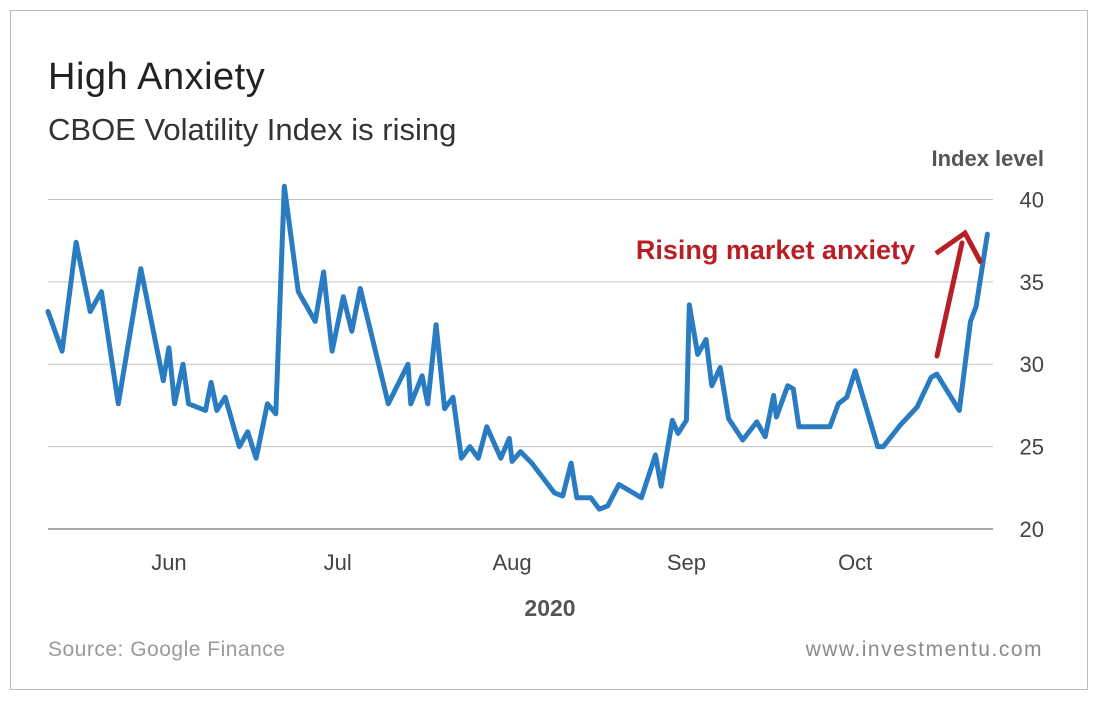 Image resolution: width=1101 pixels, height=702 pixels. I want to click on y-axis-label: Index level, so click(987, 158).